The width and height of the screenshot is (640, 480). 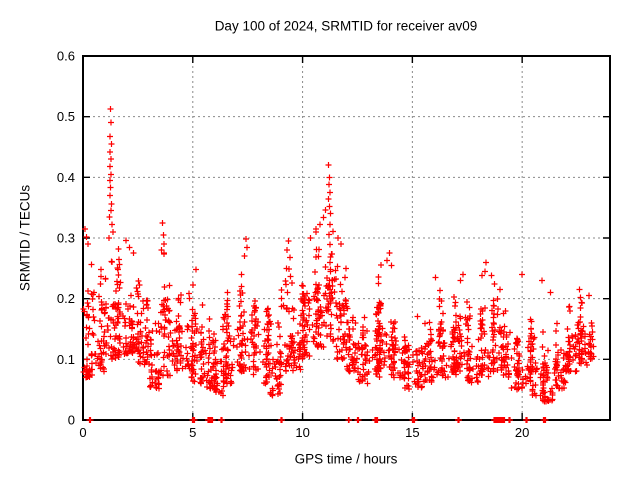 I want to click on x-axis-label: GPS time / hours, so click(x=346, y=459).